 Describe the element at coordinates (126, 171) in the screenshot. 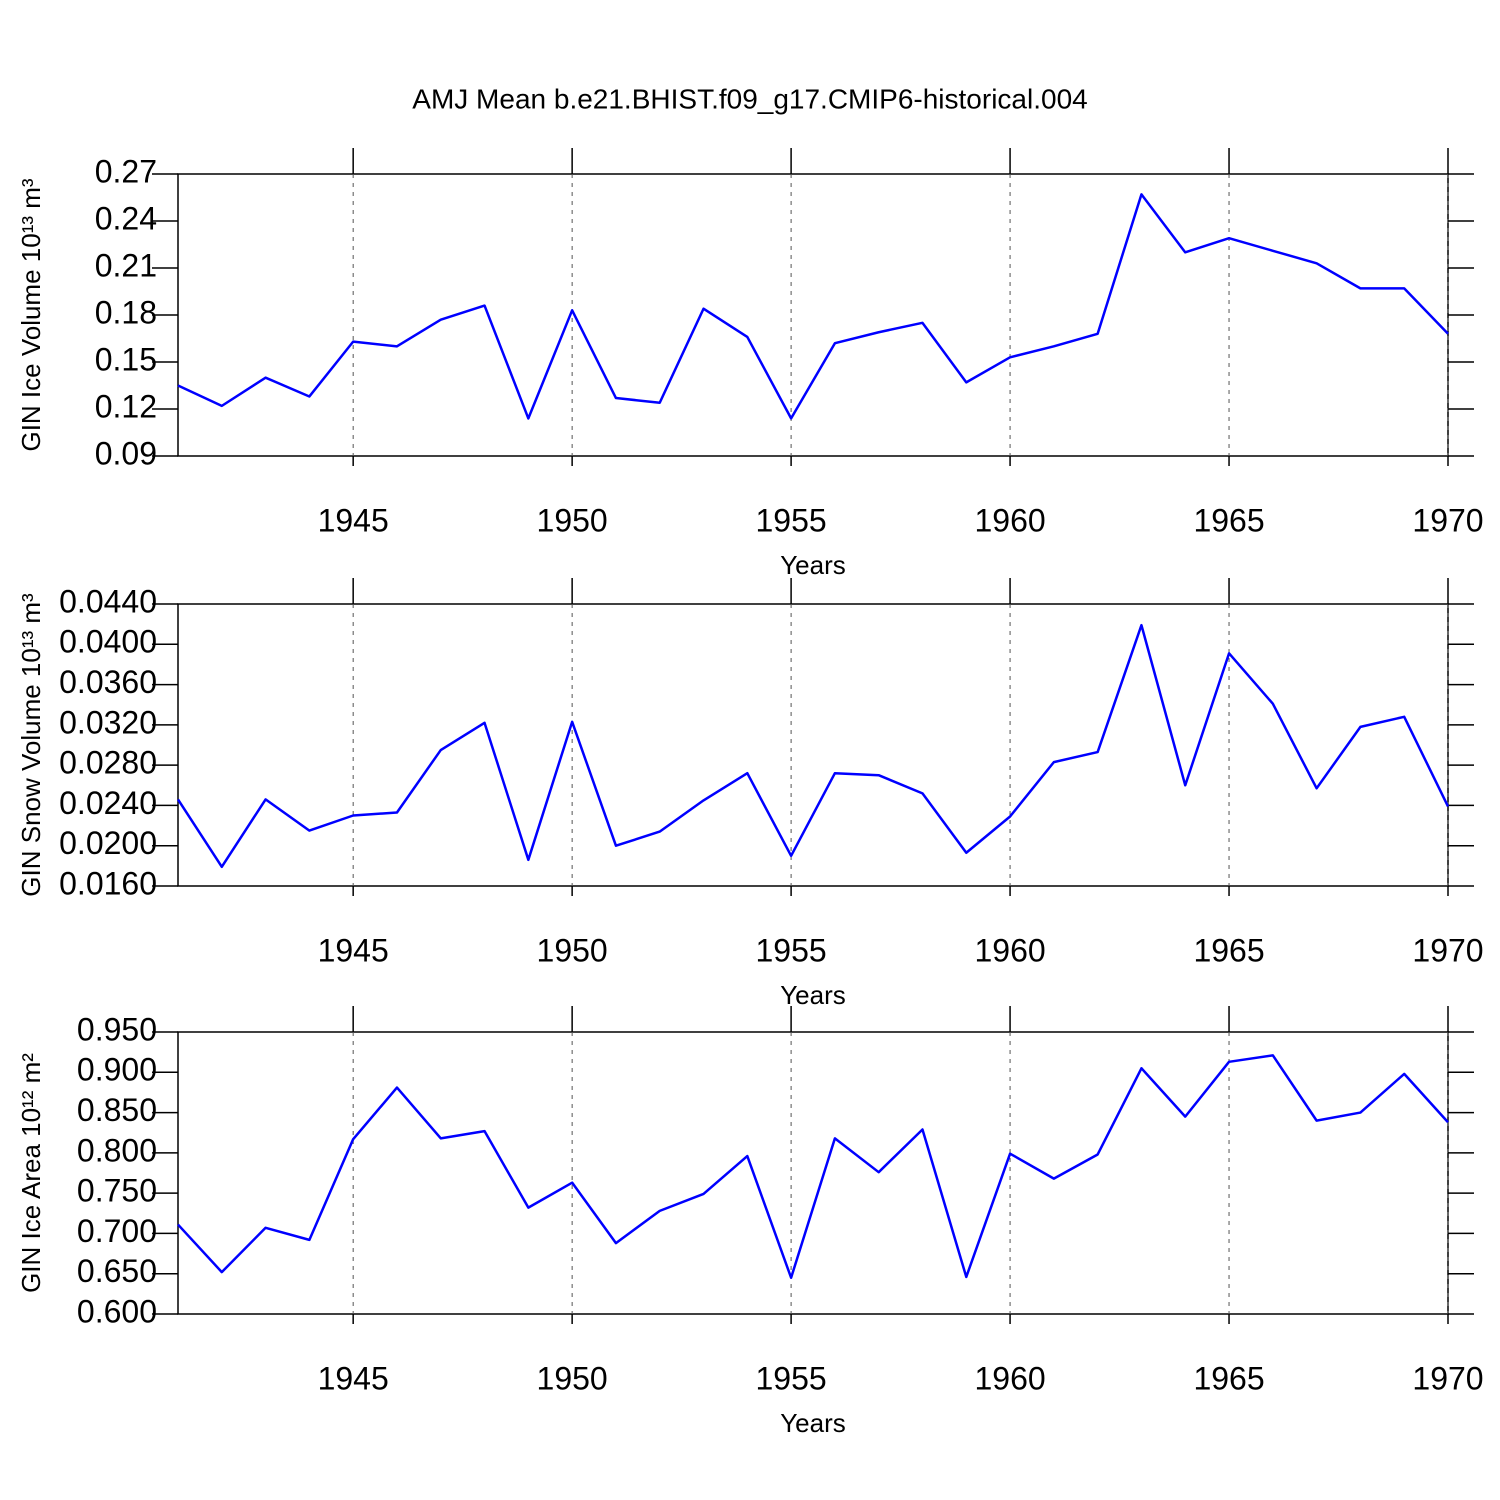

I see `y-tick-label: 0.27` at that location.